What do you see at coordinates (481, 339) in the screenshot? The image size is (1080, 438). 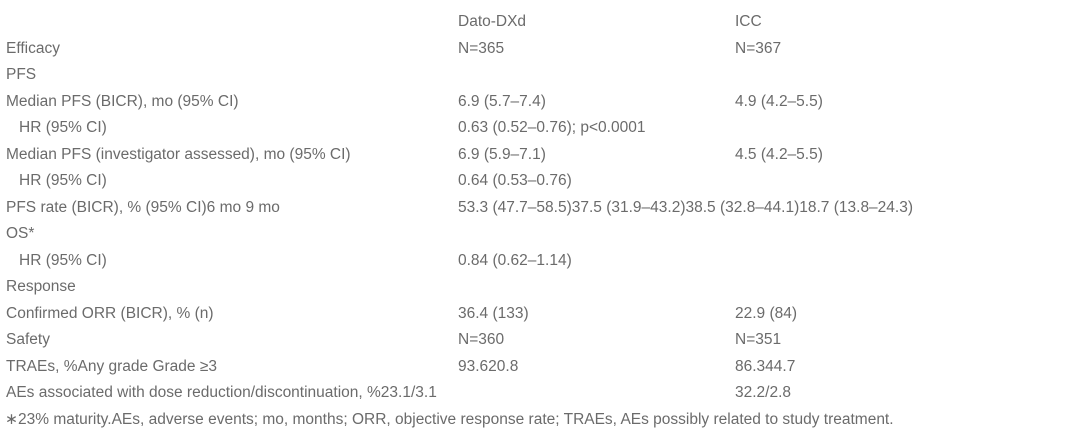 I see `value-dato: N=360` at bounding box center [481, 339].